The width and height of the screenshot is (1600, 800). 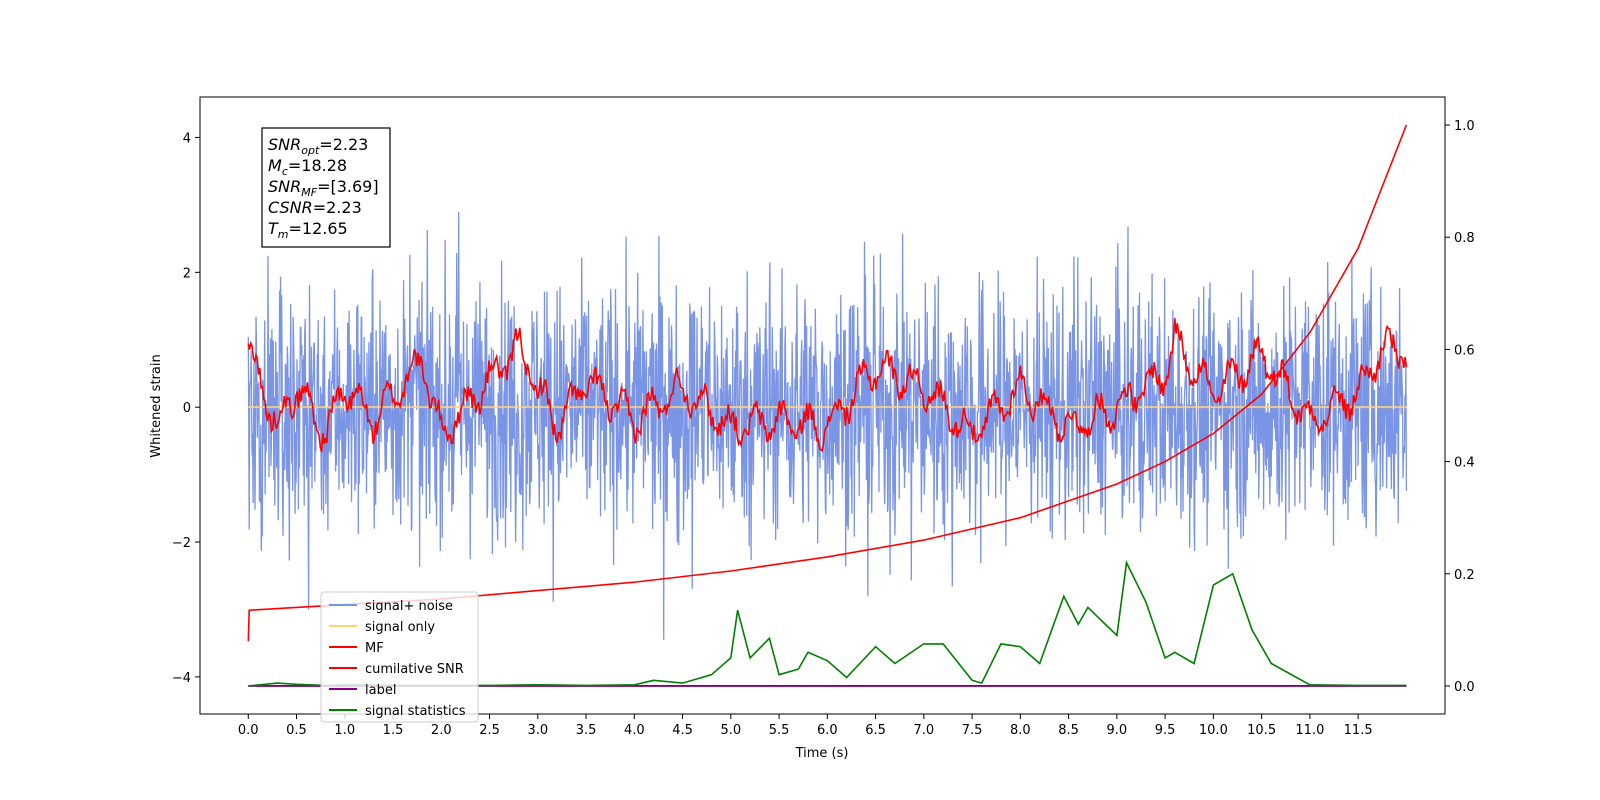 I want to click on legend-label: cumilative SNR, so click(x=414, y=669).